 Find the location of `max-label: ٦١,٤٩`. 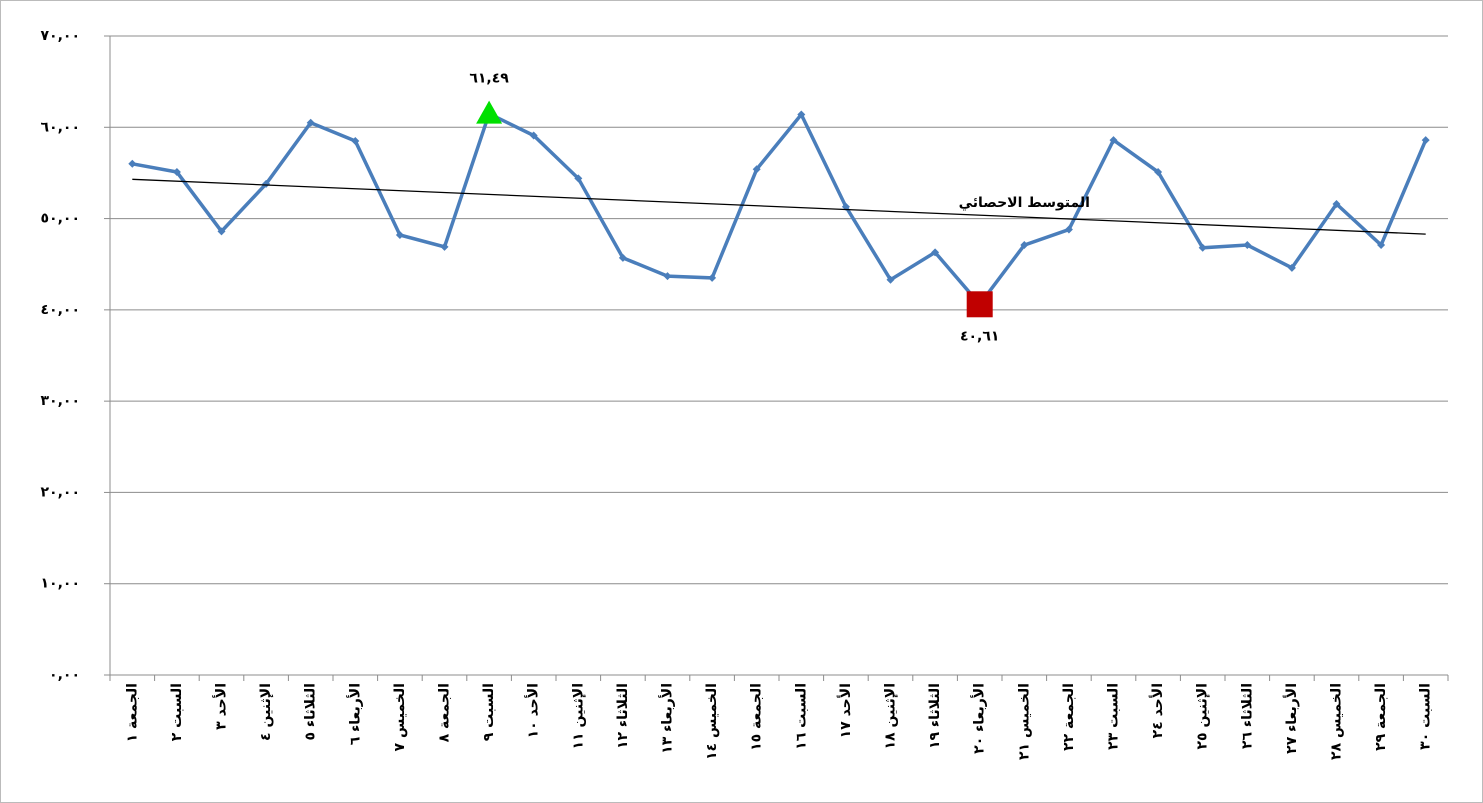

max-label: ٦١,٤٩ is located at coordinates (489, 79).